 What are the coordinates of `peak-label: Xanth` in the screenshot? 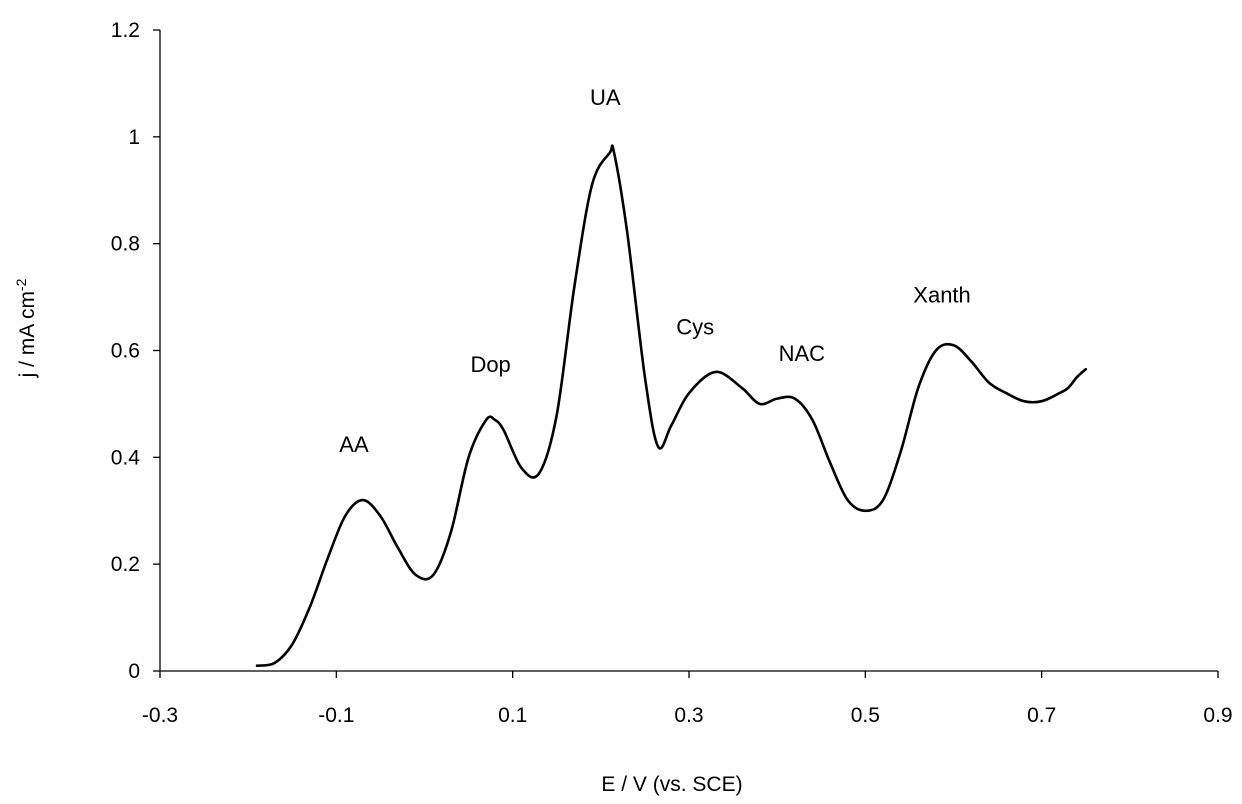 It's located at (942, 294).